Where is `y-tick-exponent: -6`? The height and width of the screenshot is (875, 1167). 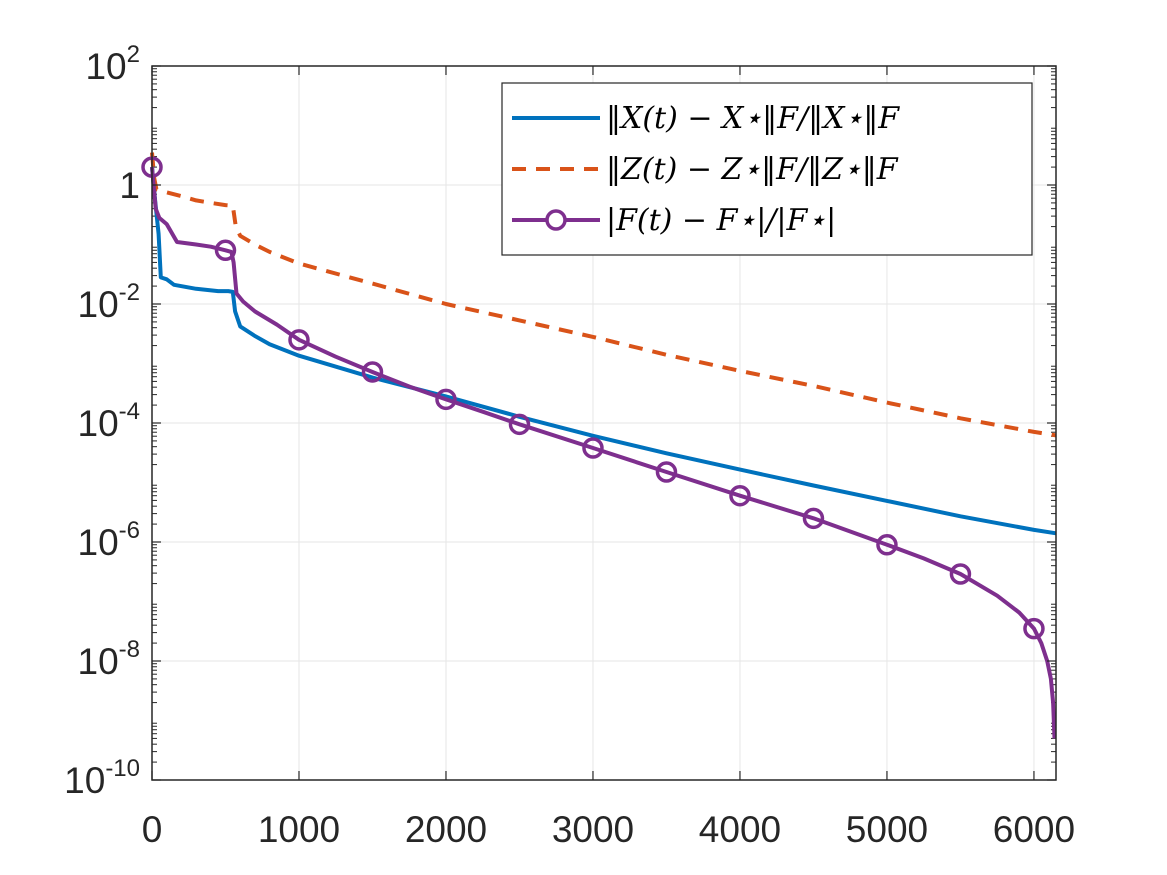
y-tick-exponent: -6 is located at coordinates (129, 530).